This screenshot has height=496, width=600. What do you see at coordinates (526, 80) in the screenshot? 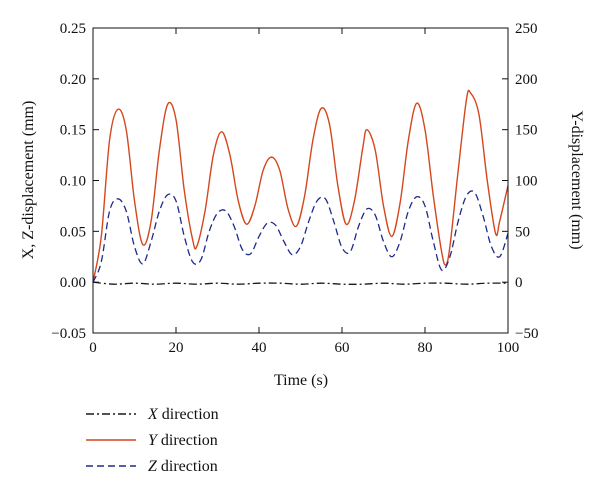
I see `y-right-tick-label: 200` at bounding box center [526, 80].